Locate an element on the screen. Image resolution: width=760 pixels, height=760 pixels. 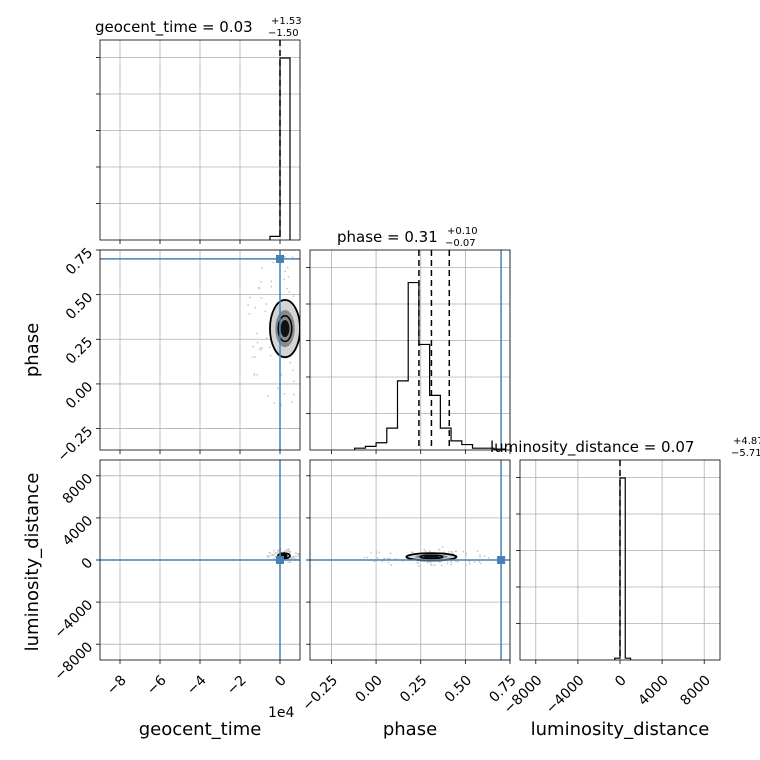
xtick-label-phase-3: 0.50 is located at coordinates (458, 688).